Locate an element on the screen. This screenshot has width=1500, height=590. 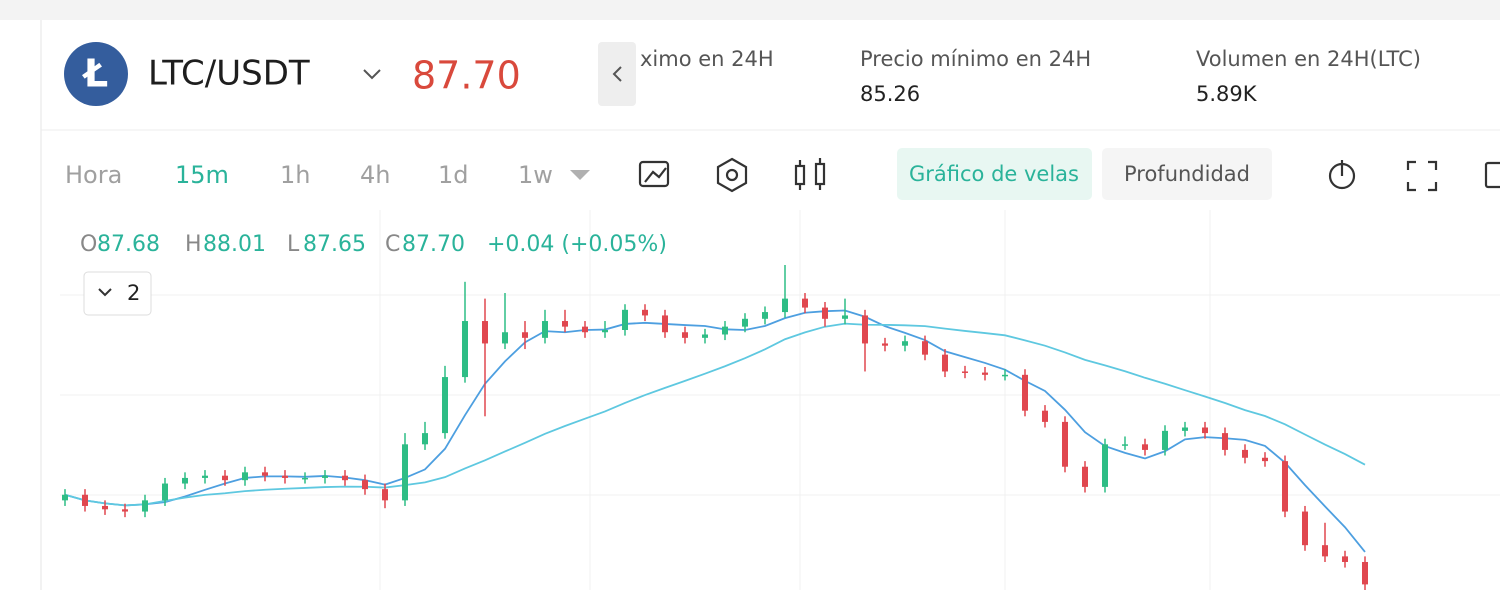
stat-value: 5.89K is located at coordinates (1227, 94).